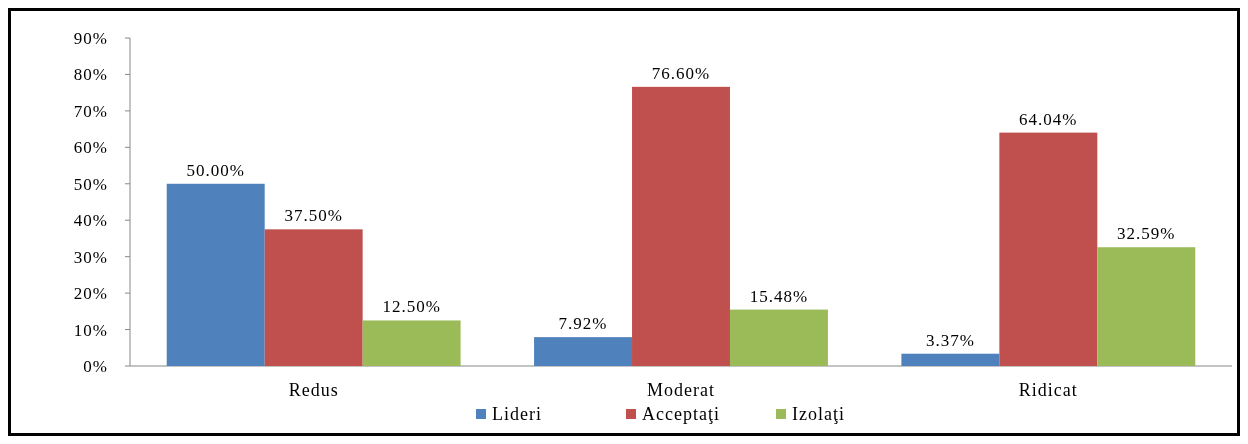 This screenshot has height=444, width=1248. I want to click on y-tick-label: 60%, so click(90, 148).